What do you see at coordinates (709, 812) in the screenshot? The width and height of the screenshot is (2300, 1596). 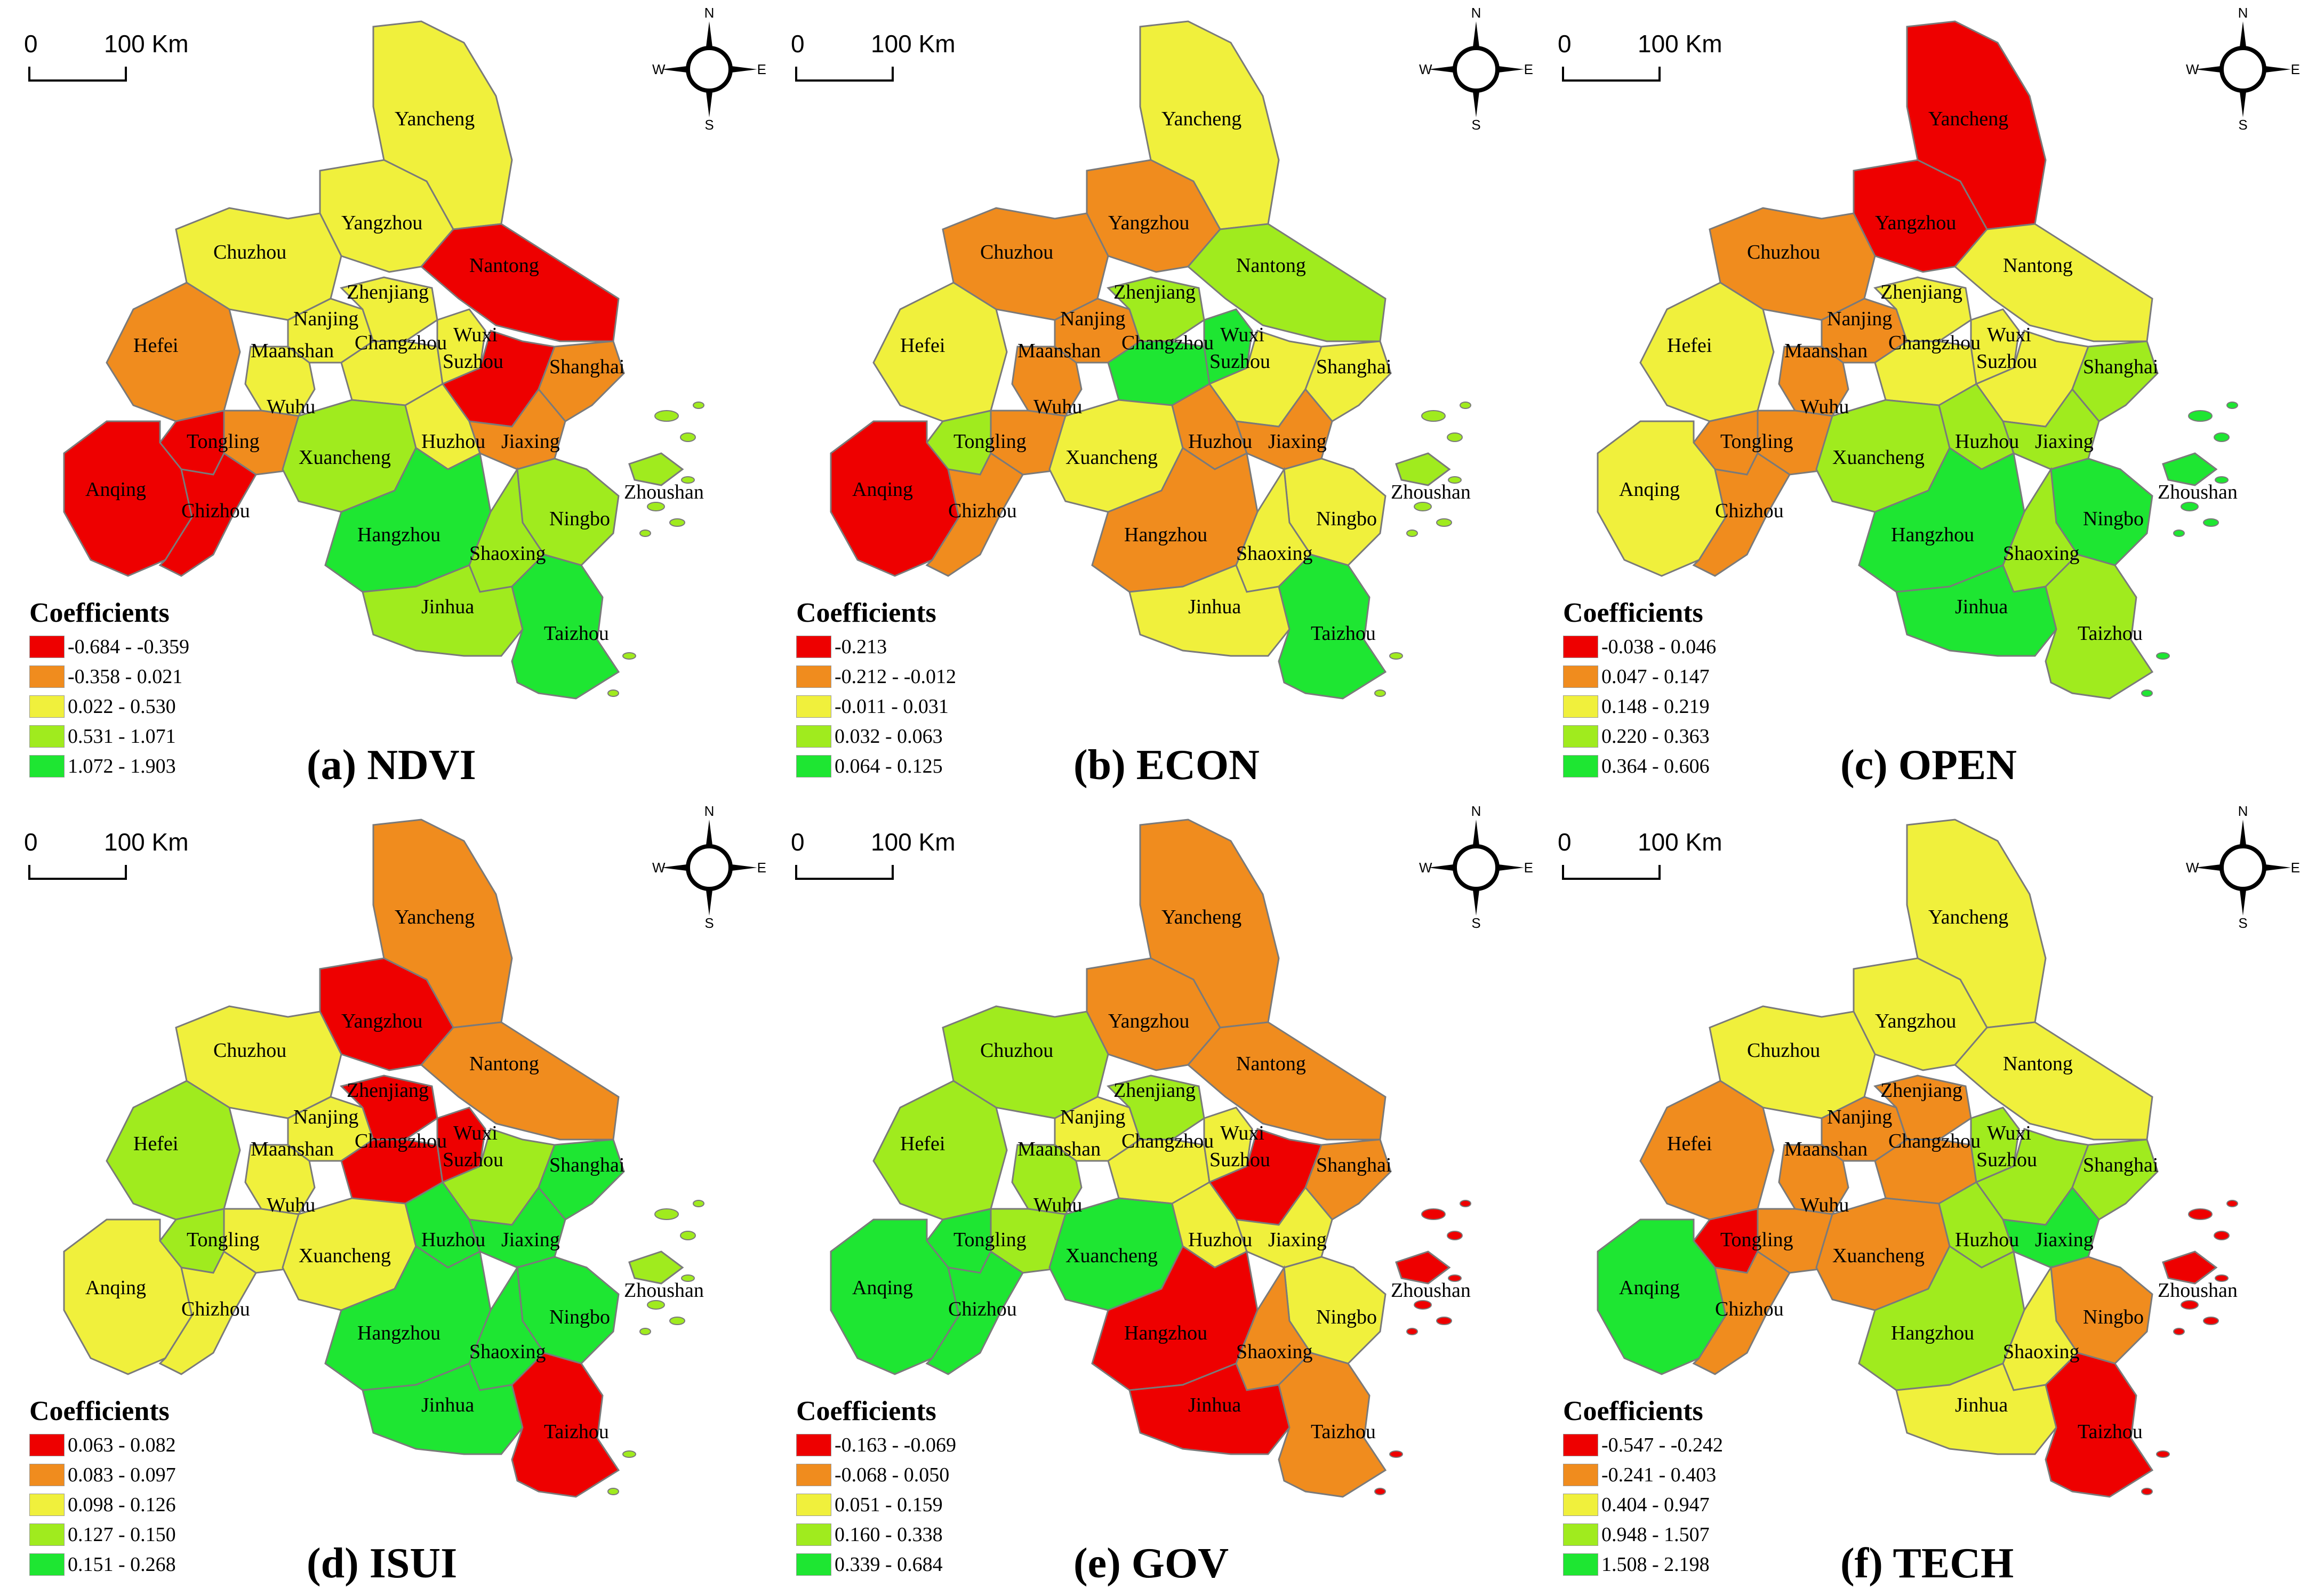 I see `compass-n-label: N` at bounding box center [709, 812].